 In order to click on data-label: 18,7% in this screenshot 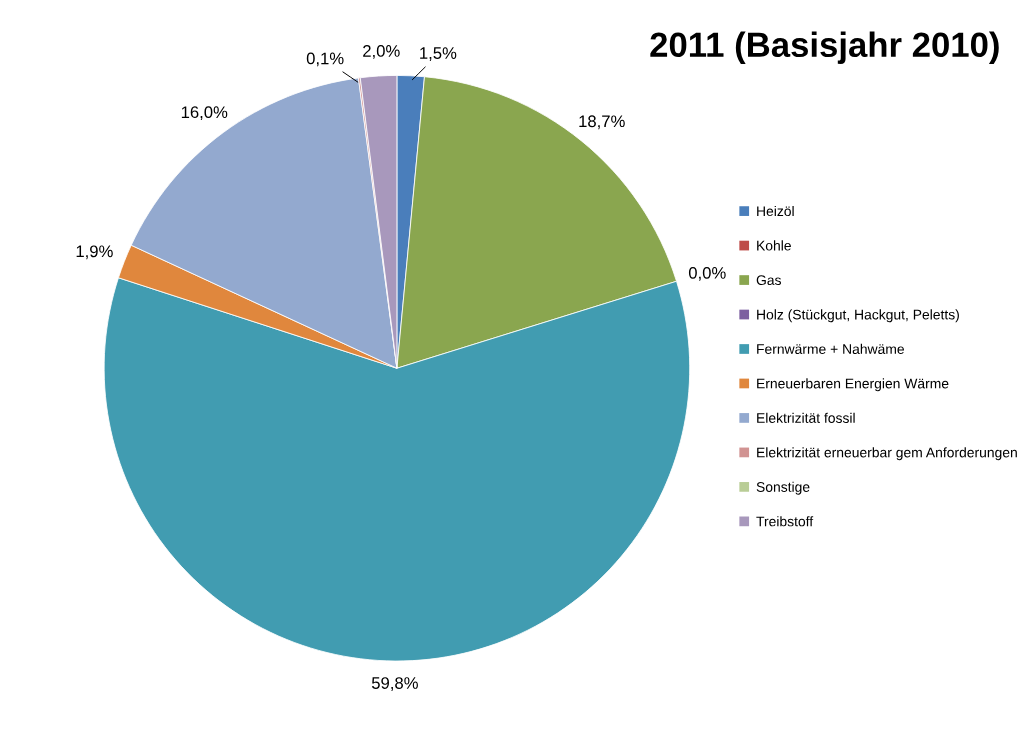, I will do `click(602, 122)`.